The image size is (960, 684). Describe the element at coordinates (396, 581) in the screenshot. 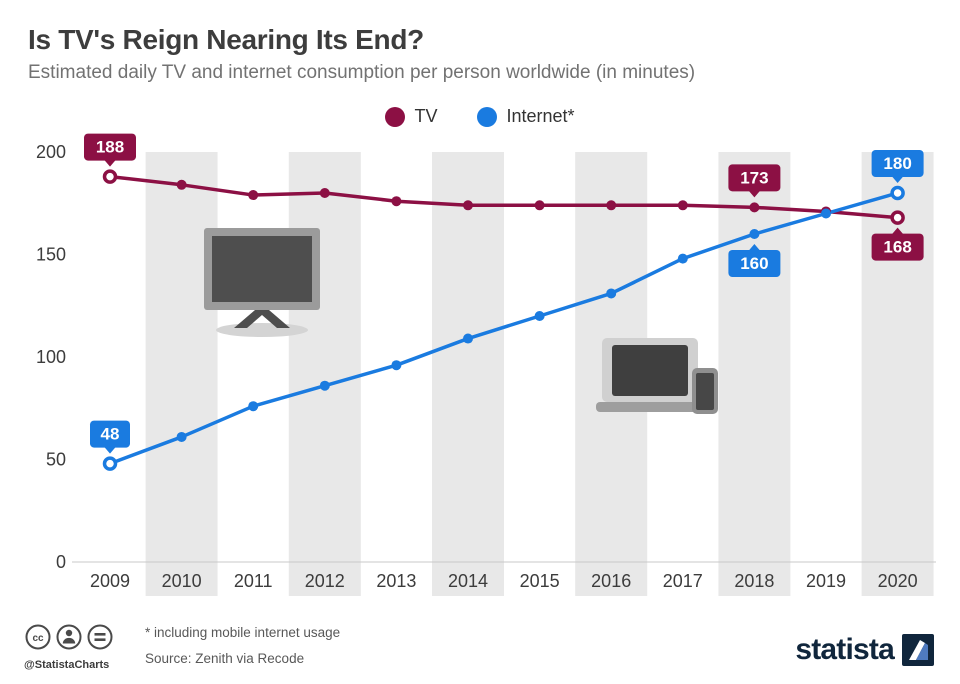

I see `x-tick-label: 2013` at that location.